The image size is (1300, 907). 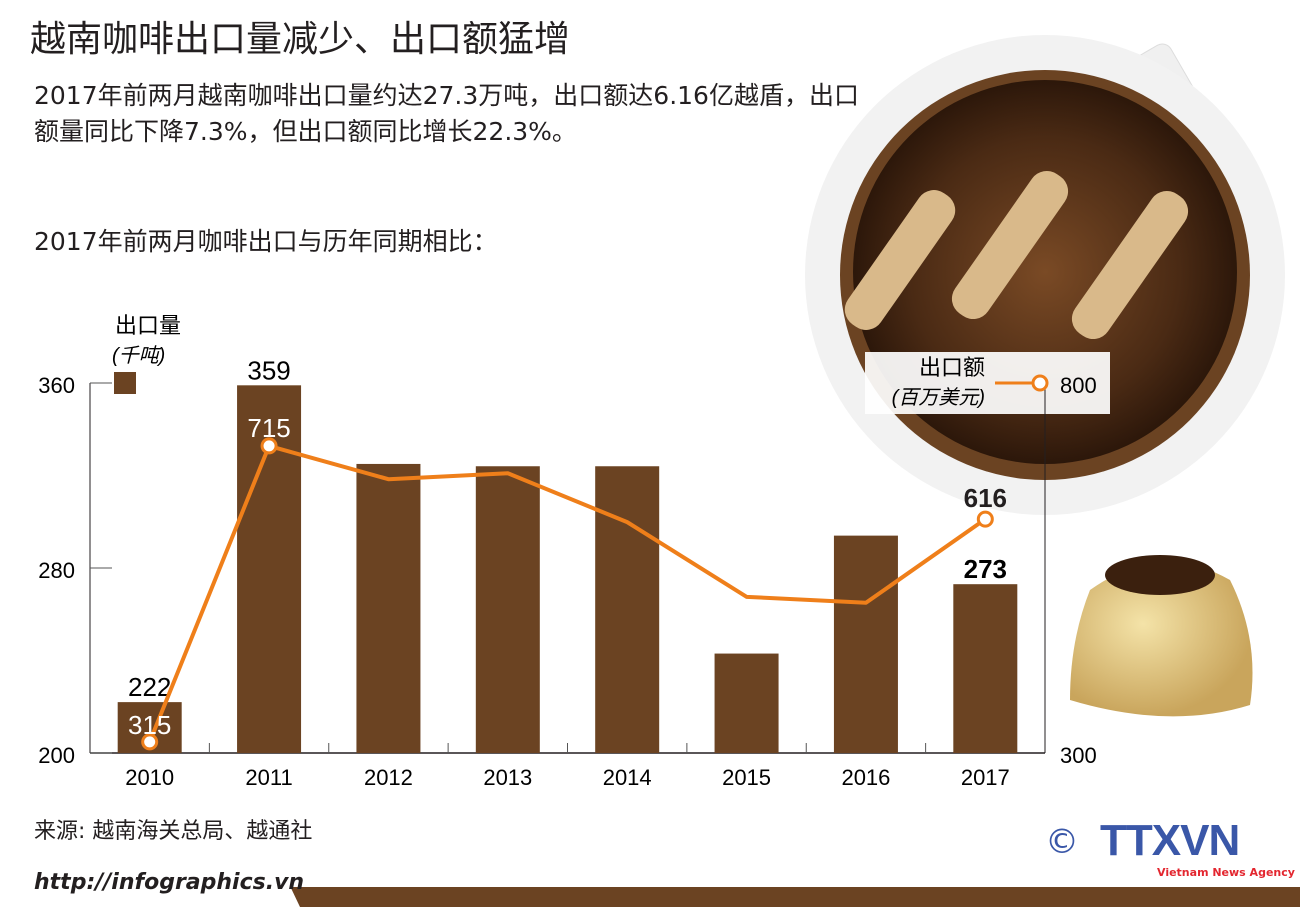 I want to click on right-axis-unit: (百万美元), so click(x=938, y=398).